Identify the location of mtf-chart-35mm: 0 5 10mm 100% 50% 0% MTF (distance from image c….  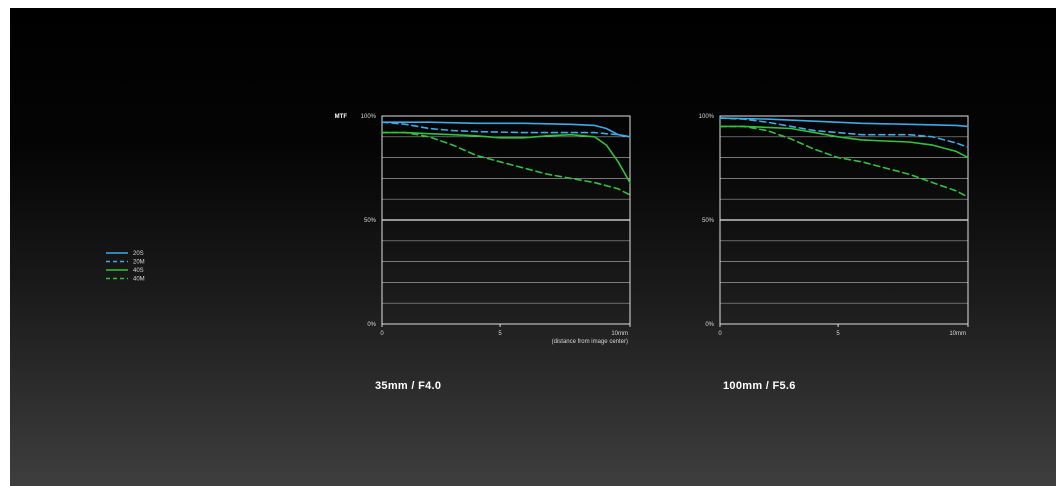
(483, 229).